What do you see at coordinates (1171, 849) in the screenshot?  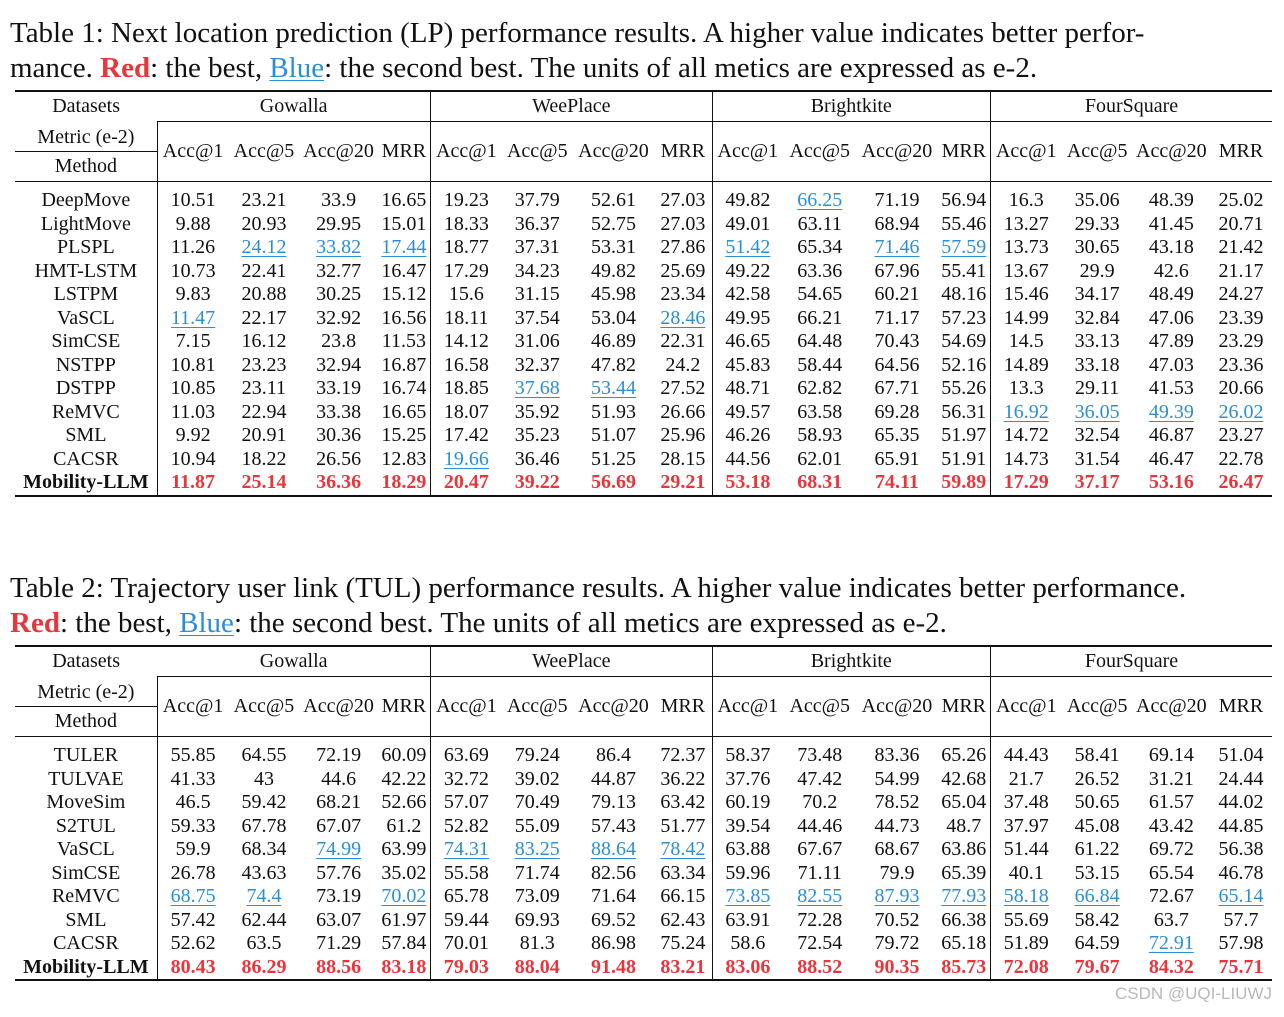 I see `cell-value: 69.72` at bounding box center [1171, 849].